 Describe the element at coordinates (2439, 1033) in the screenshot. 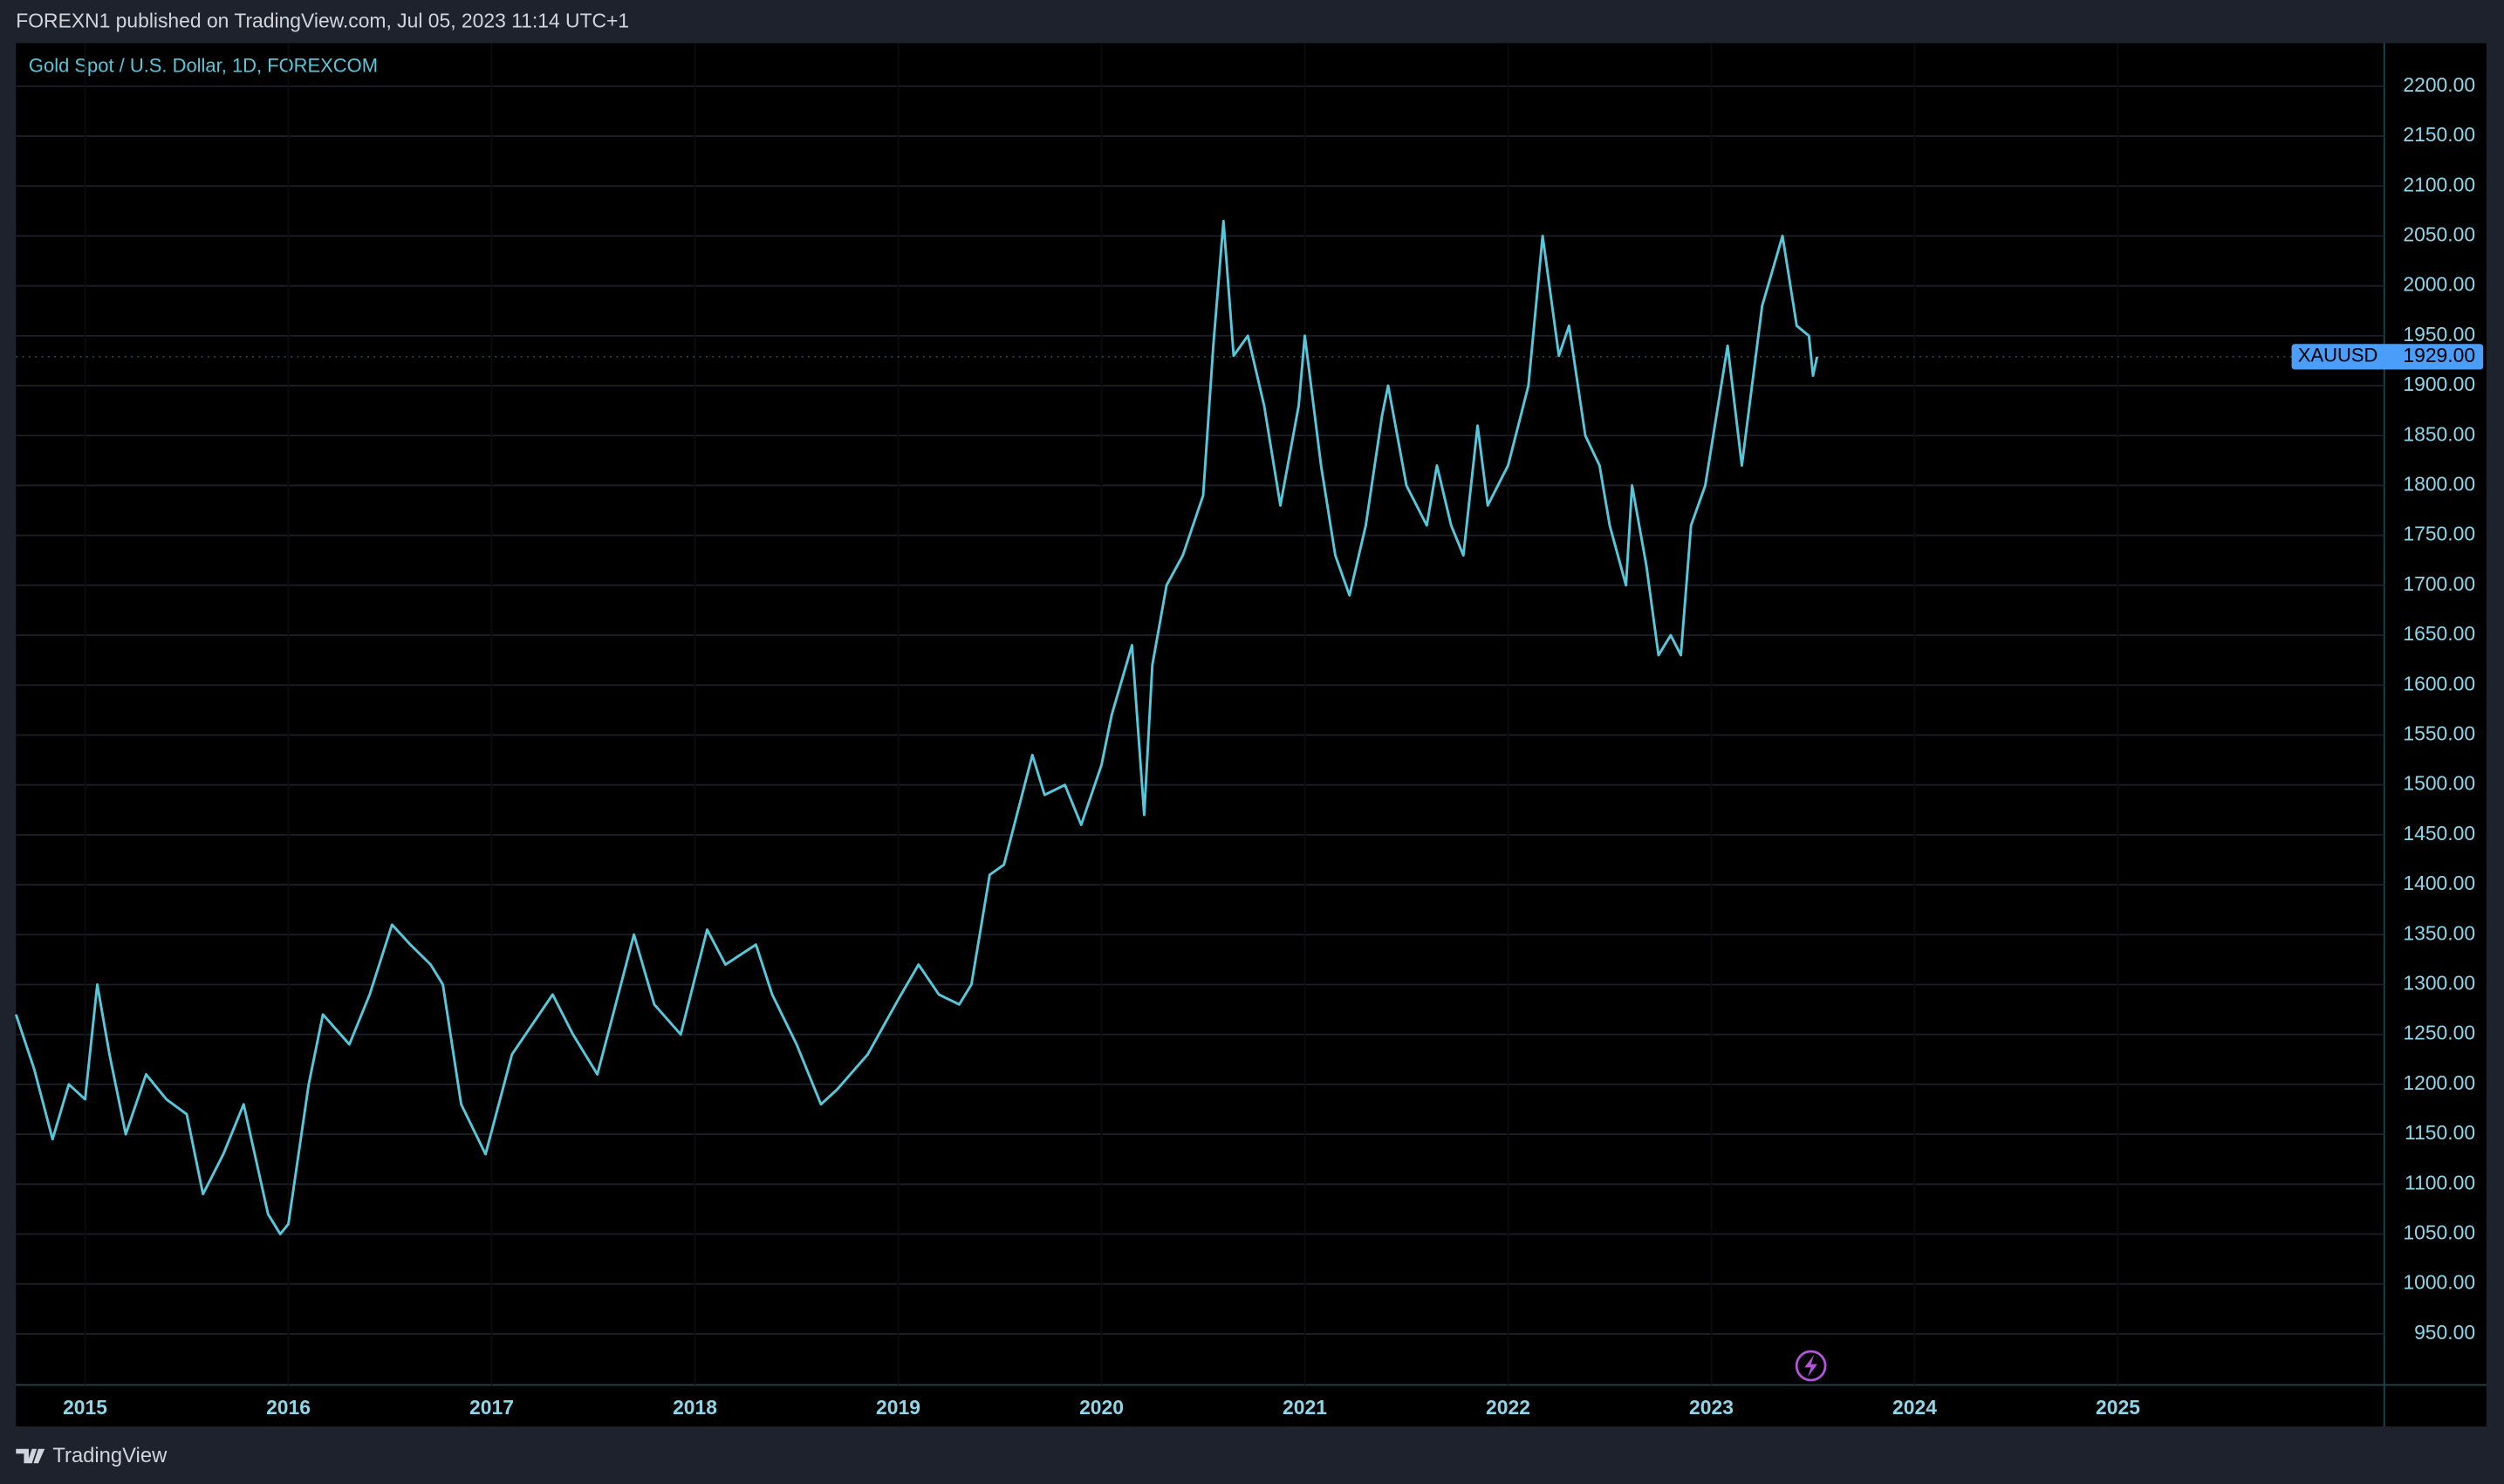

I see `y-tick-label: 1250.00` at that location.